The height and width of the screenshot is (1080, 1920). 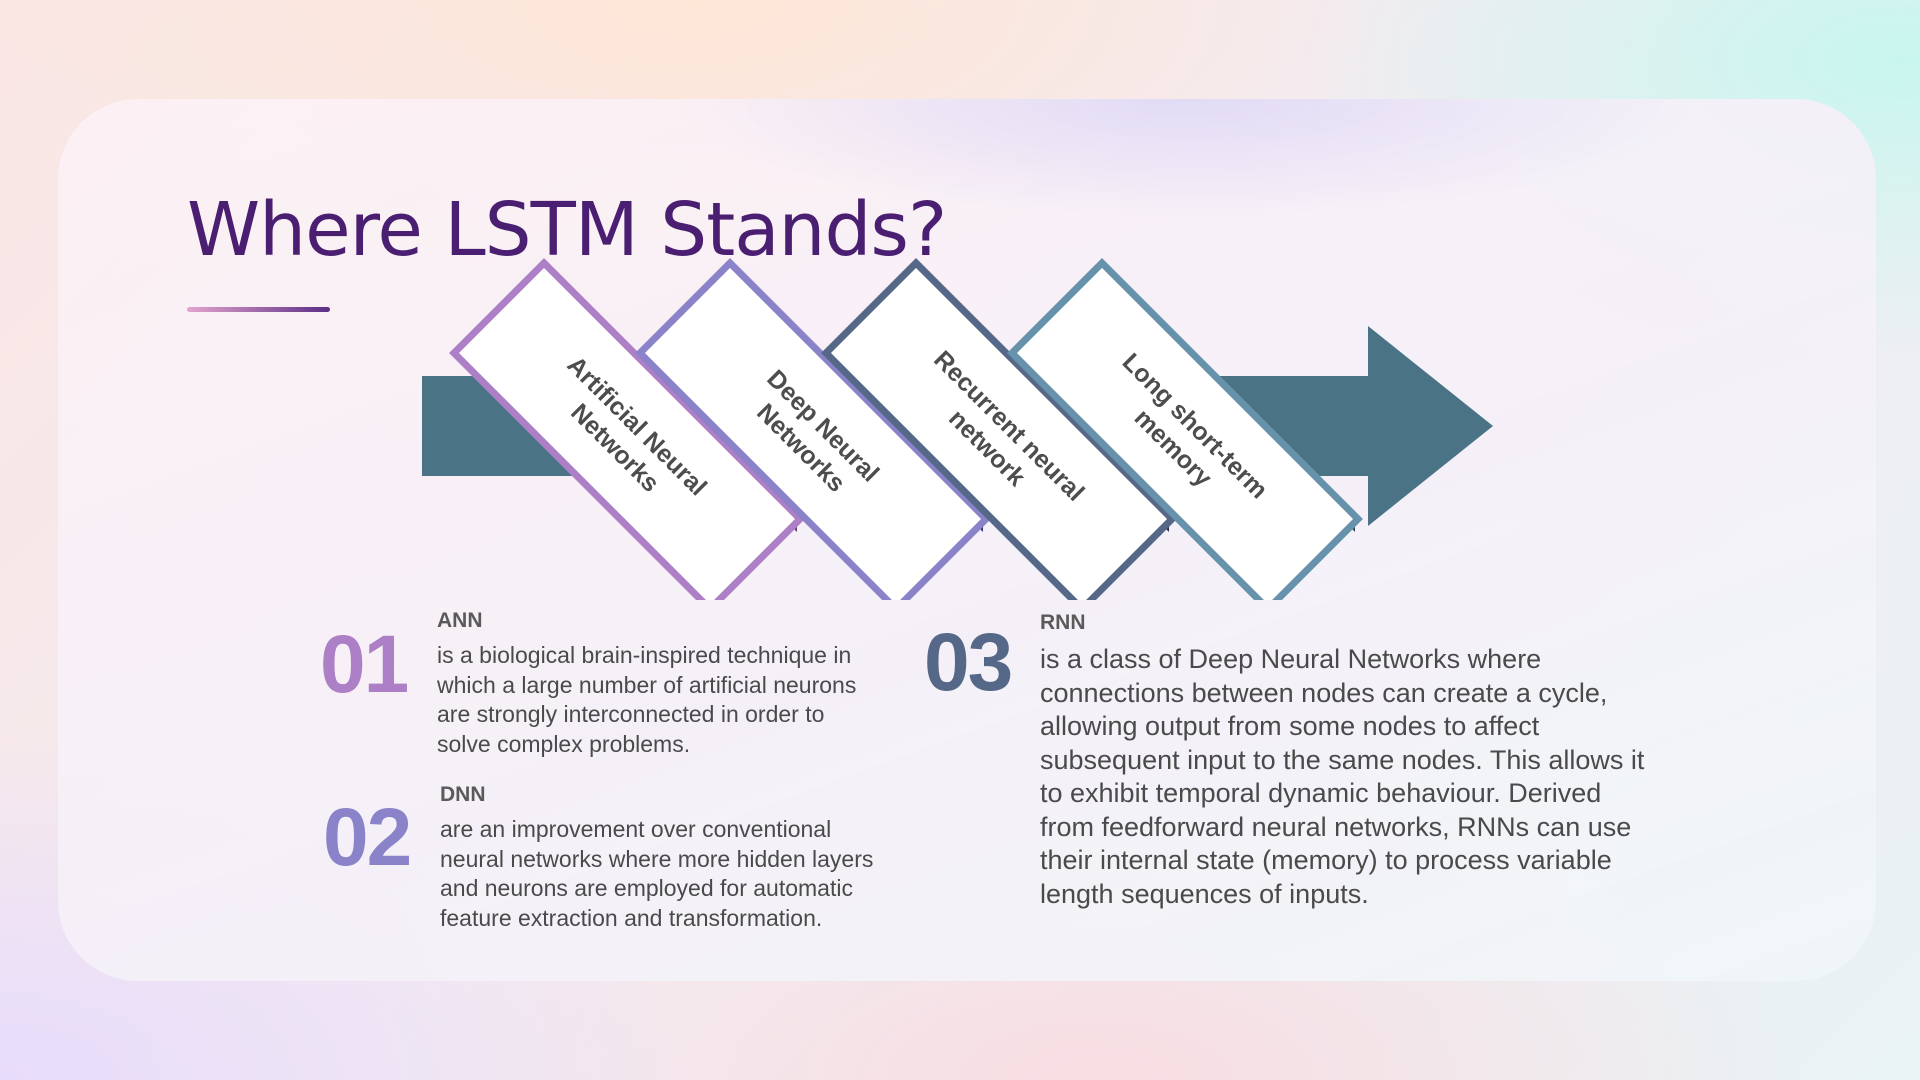 I want to click on item-number-03: 03, so click(x=968, y=662).